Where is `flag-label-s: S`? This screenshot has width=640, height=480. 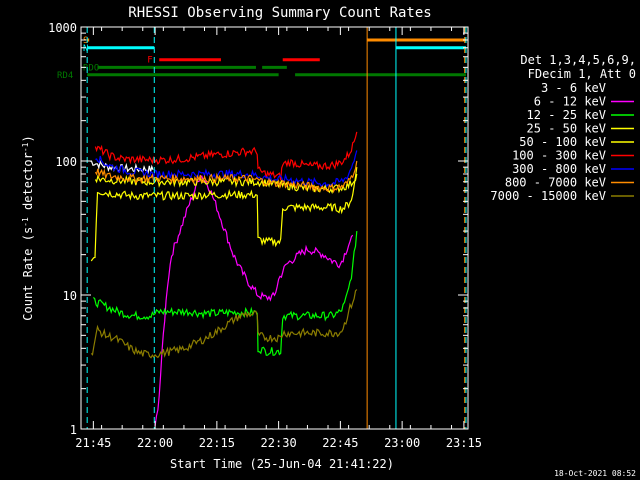
flag-label-s: S is located at coordinates (85, 41).